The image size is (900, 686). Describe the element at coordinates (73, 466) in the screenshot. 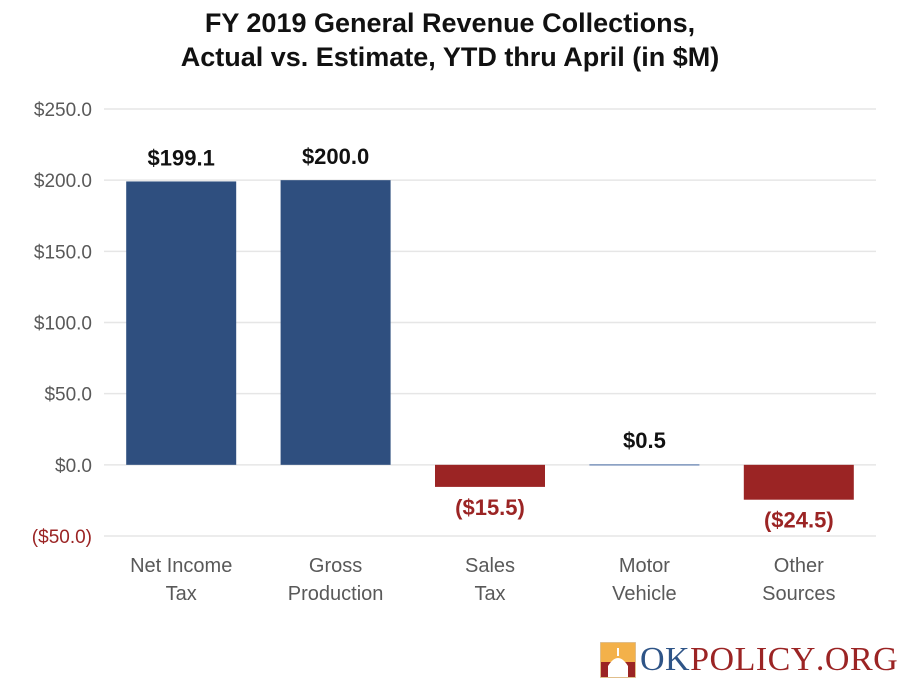

I see `y-tick-label: $0.0` at that location.